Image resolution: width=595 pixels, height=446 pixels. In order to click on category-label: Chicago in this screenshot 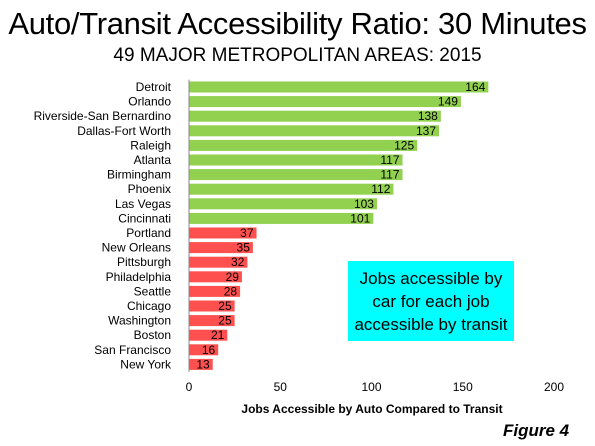, I will do `click(149, 306)`.